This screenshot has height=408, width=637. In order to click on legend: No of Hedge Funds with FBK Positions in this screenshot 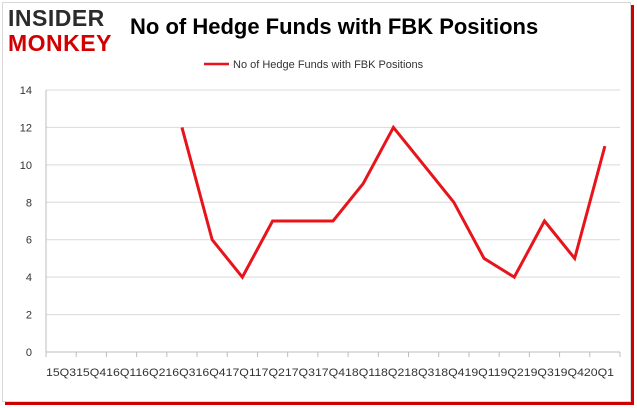, I will do `click(314, 65)`.